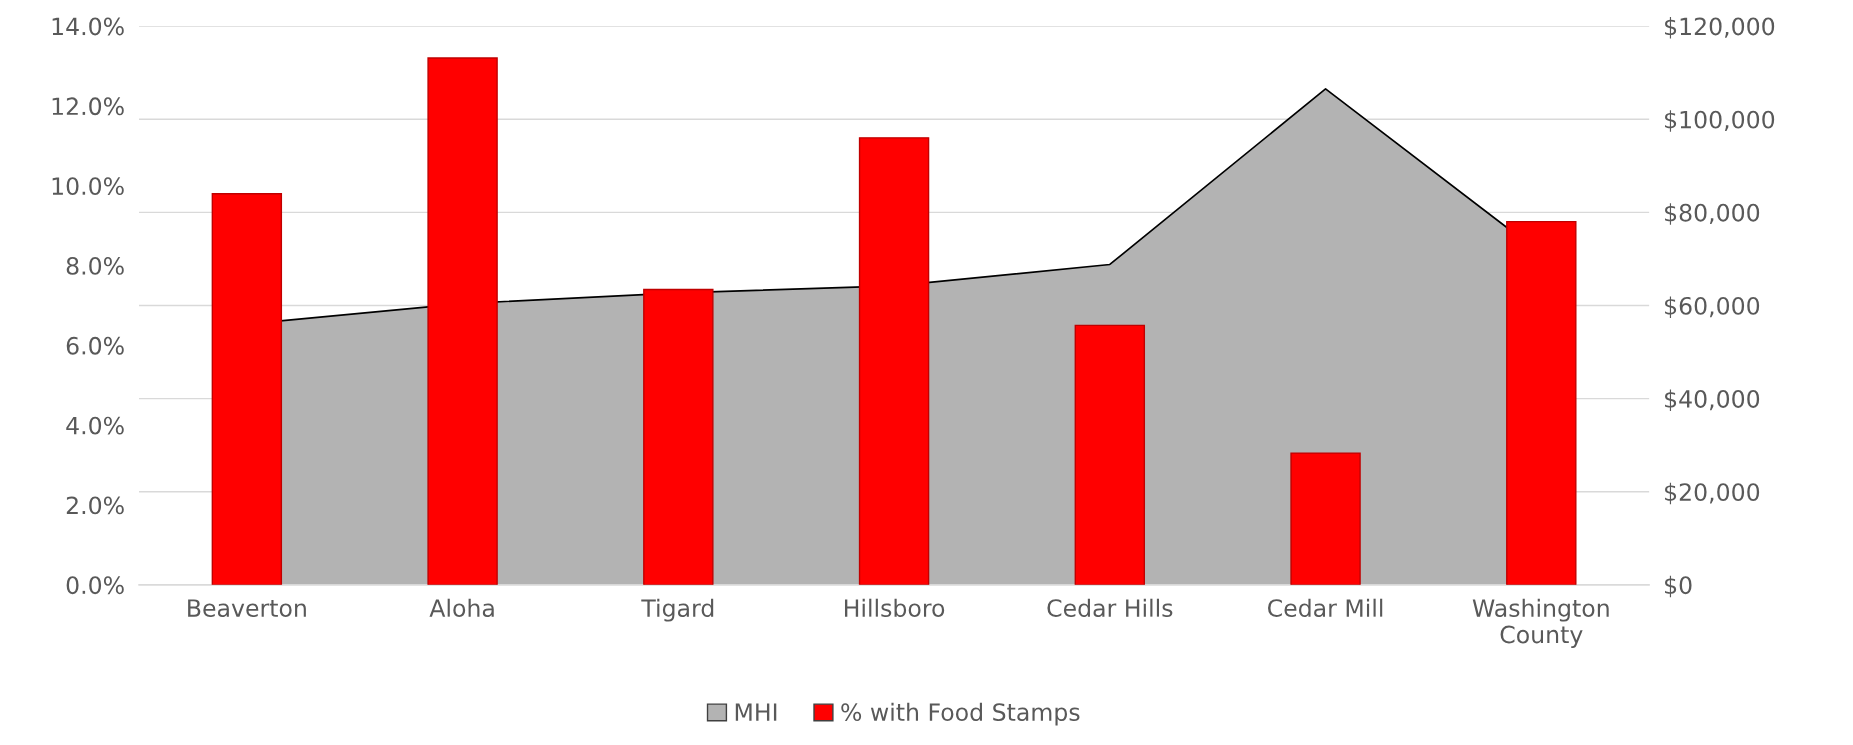  I want to click on x-tick-label: Beaverton, so click(247, 608).